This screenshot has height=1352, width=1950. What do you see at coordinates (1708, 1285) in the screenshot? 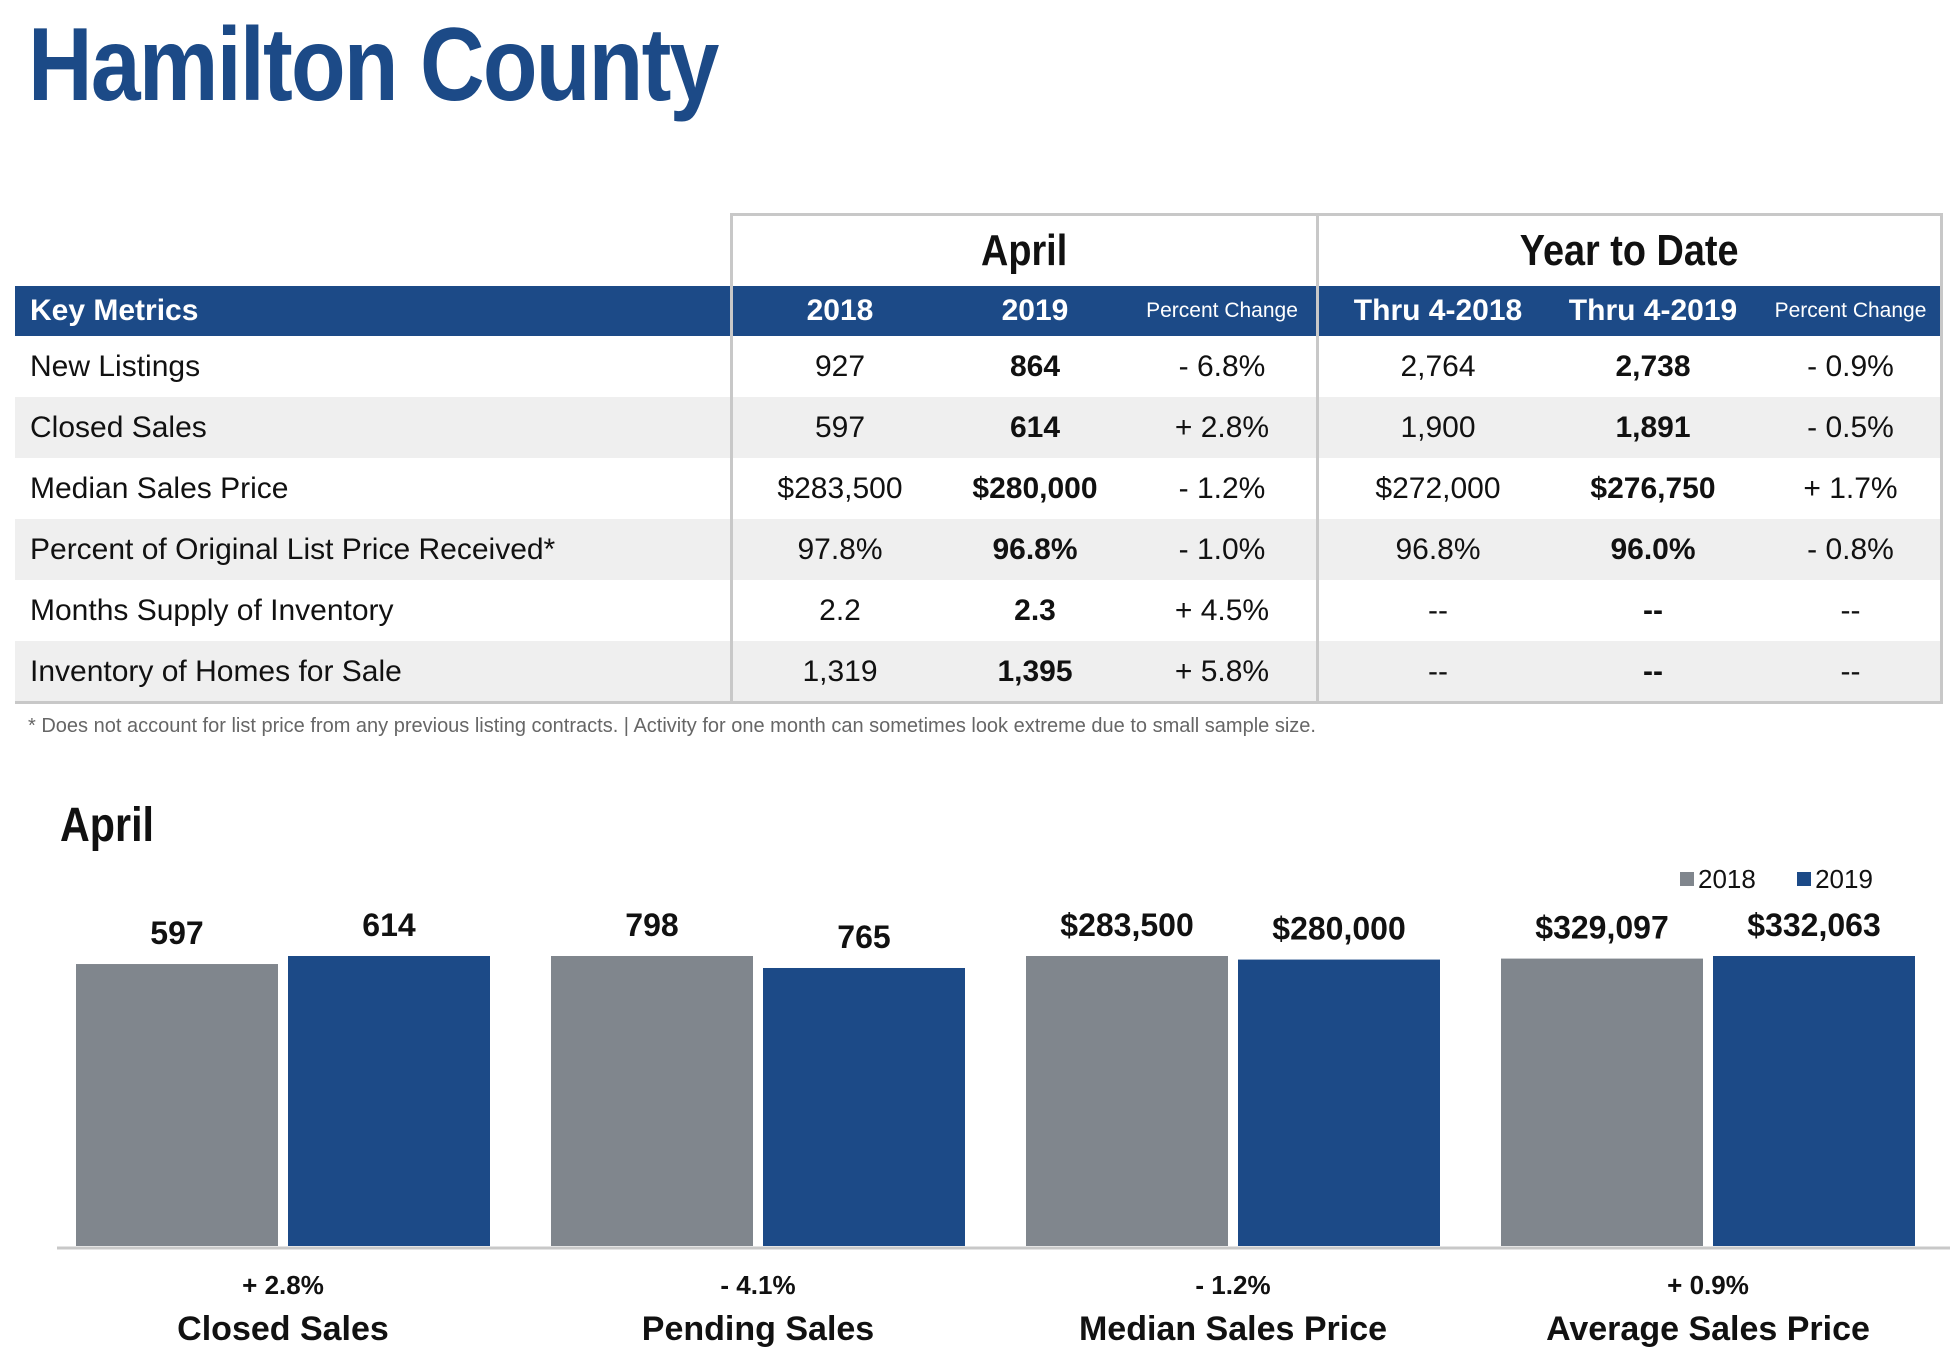
I see `group-percent-change: + 0.9%` at bounding box center [1708, 1285].